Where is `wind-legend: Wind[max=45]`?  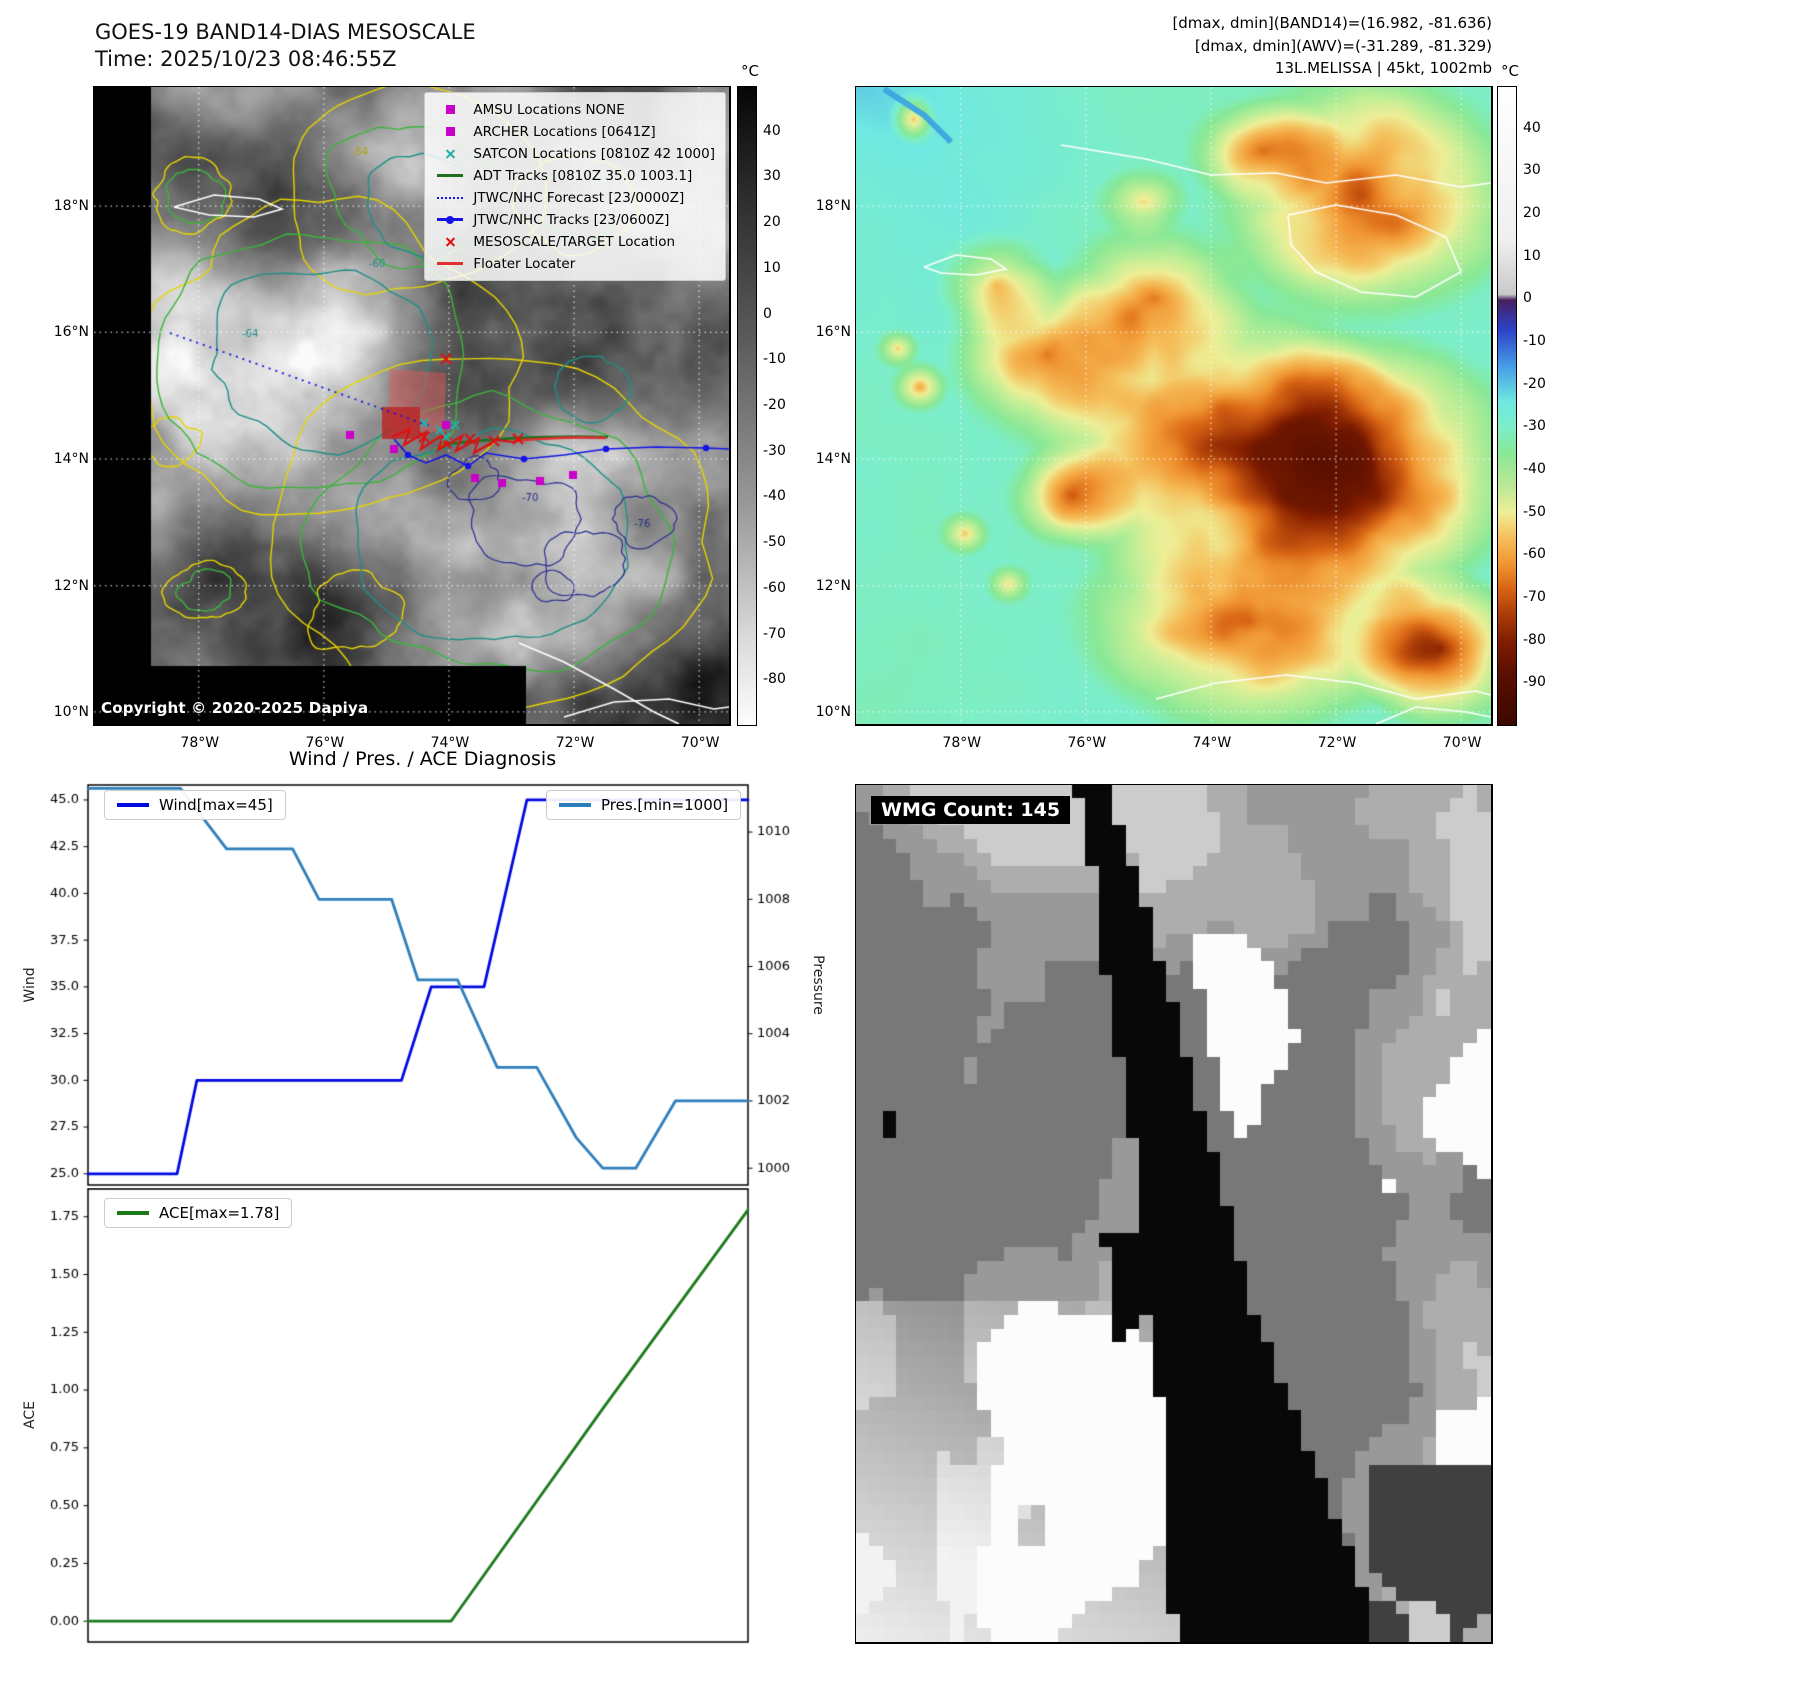 wind-legend: Wind[max=45] is located at coordinates (195, 805).